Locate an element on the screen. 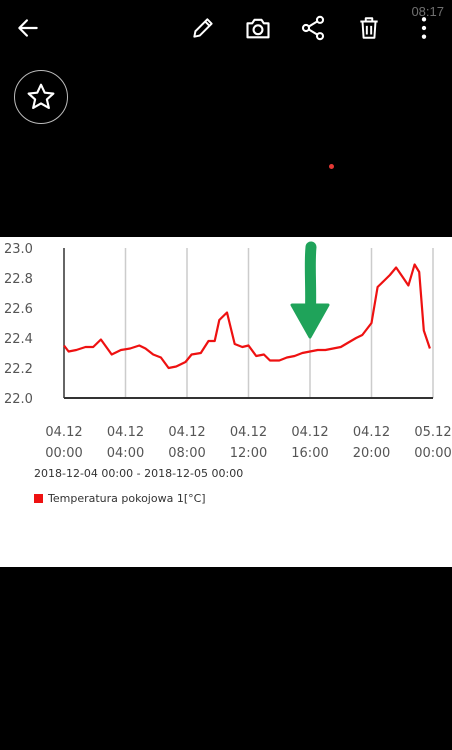 The height and width of the screenshot is (750, 452). more-options-button is located at coordinates (424, 28).